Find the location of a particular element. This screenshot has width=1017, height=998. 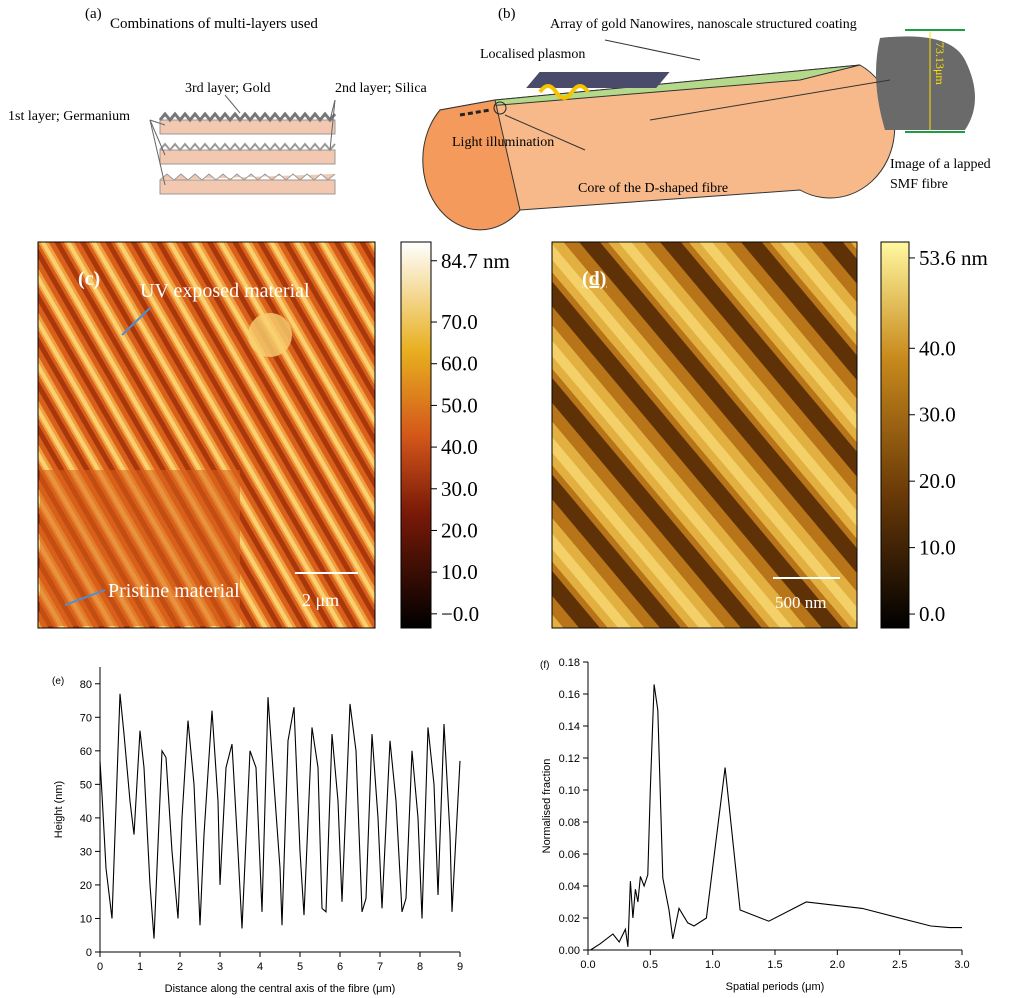

x-tick-label: 0.5 is located at coordinates (650, 965).